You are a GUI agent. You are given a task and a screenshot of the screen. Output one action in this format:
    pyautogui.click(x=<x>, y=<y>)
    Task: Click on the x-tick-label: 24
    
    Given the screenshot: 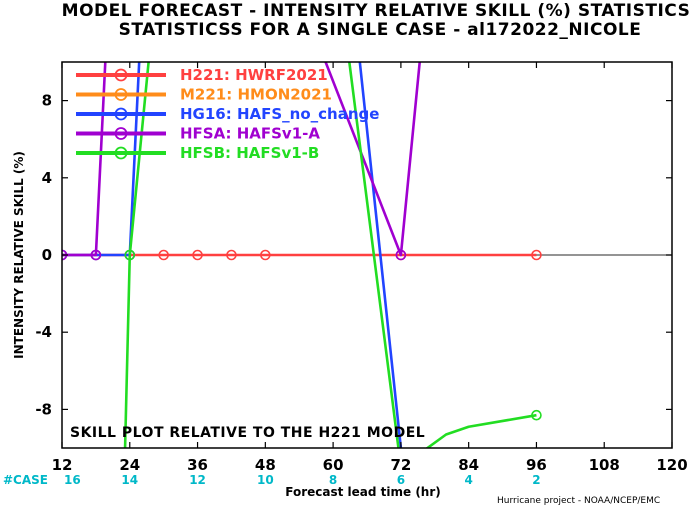 What is the action you would take?
    pyautogui.click(x=129, y=465)
    